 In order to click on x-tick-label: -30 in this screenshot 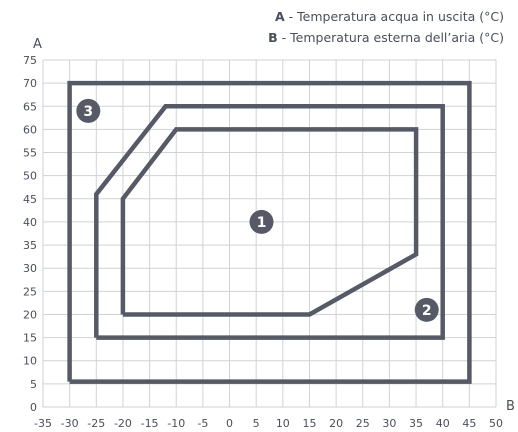, I will do `click(70, 423)`.